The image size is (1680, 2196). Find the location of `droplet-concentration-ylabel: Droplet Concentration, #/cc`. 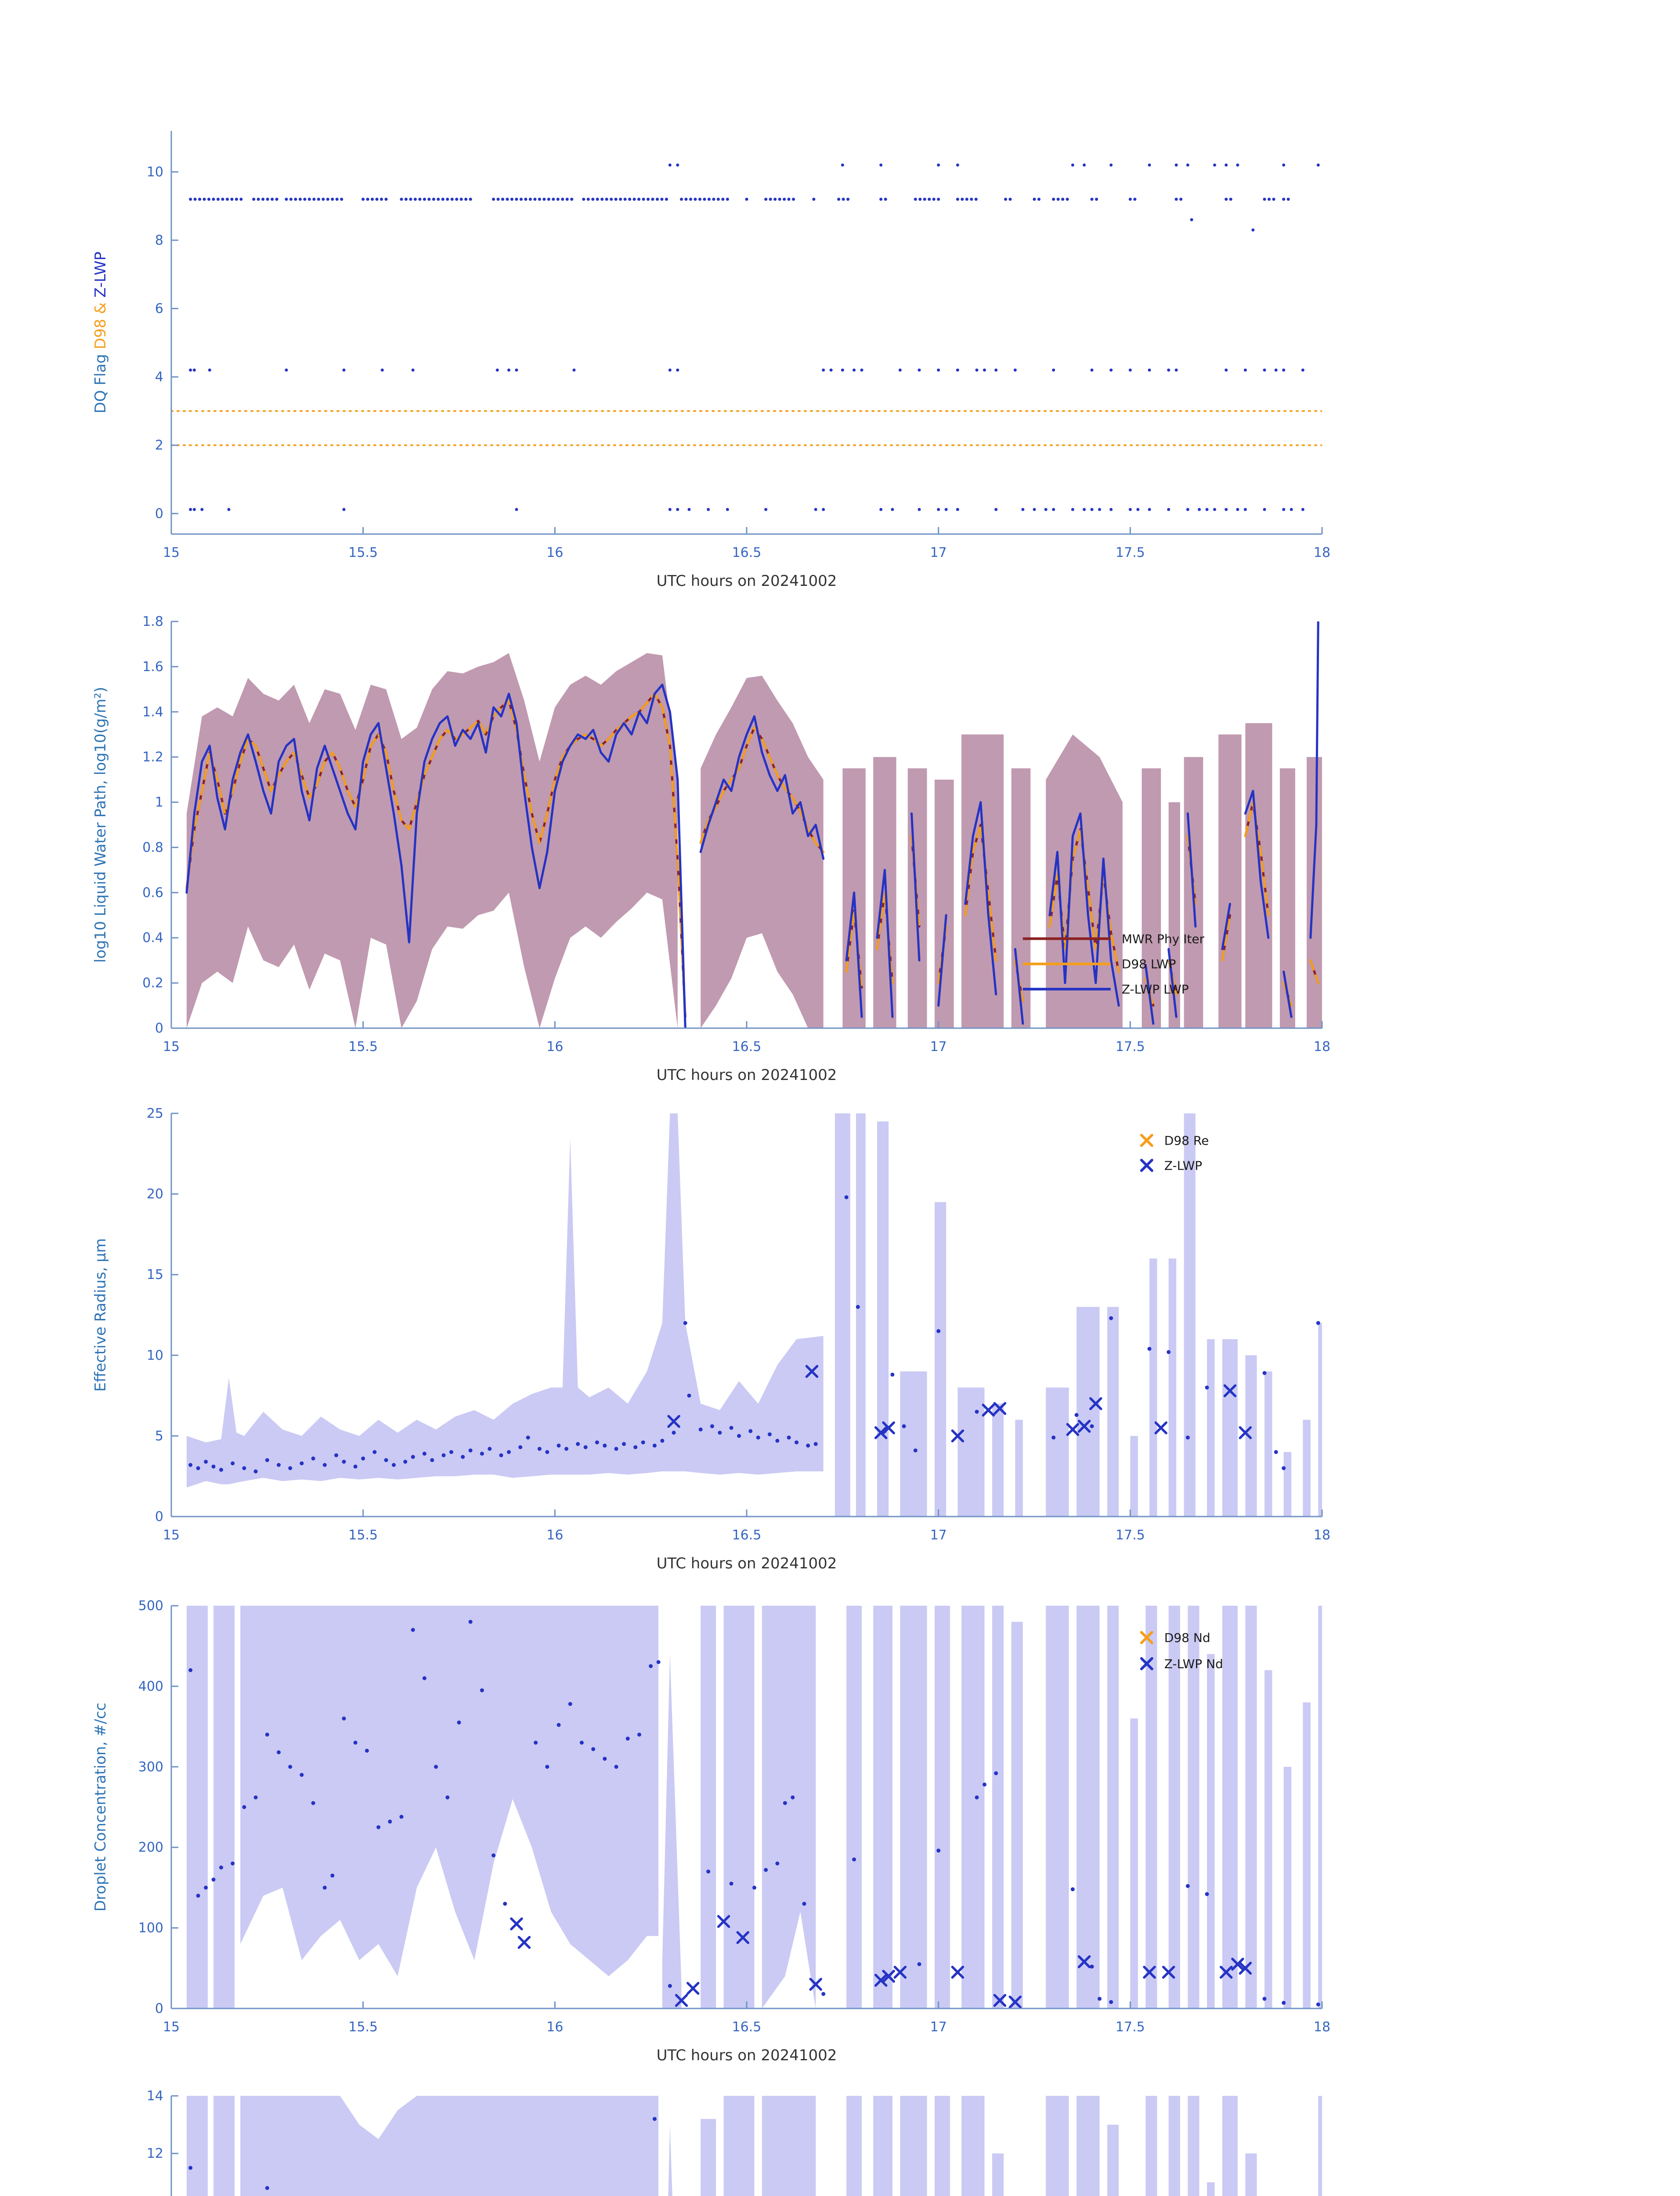

droplet-concentration-ylabel: Droplet Concentration, #/cc is located at coordinates (101, 1807).